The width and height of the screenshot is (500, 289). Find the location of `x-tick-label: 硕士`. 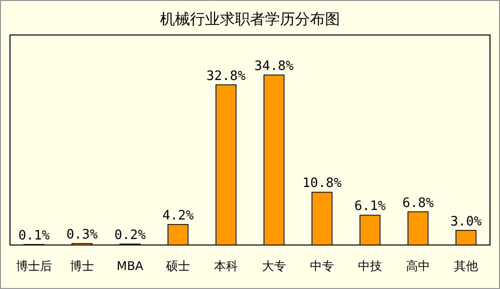

x-tick-label: 硕士 is located at coordinates (177, 266).